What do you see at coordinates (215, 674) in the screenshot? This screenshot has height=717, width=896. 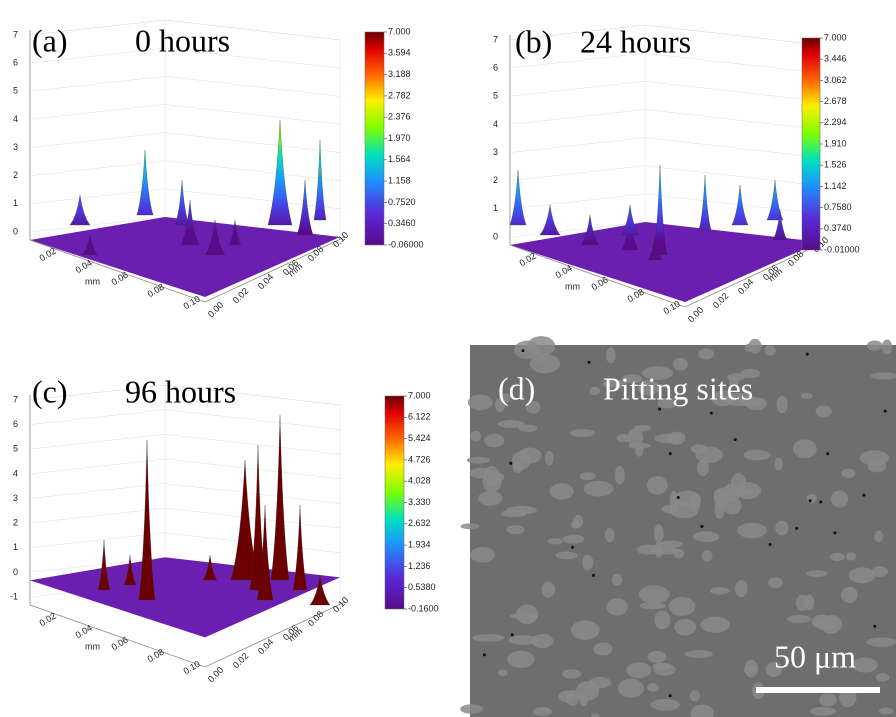 I see `y-tick-label: 0.00` at bounding box center [215, 674].